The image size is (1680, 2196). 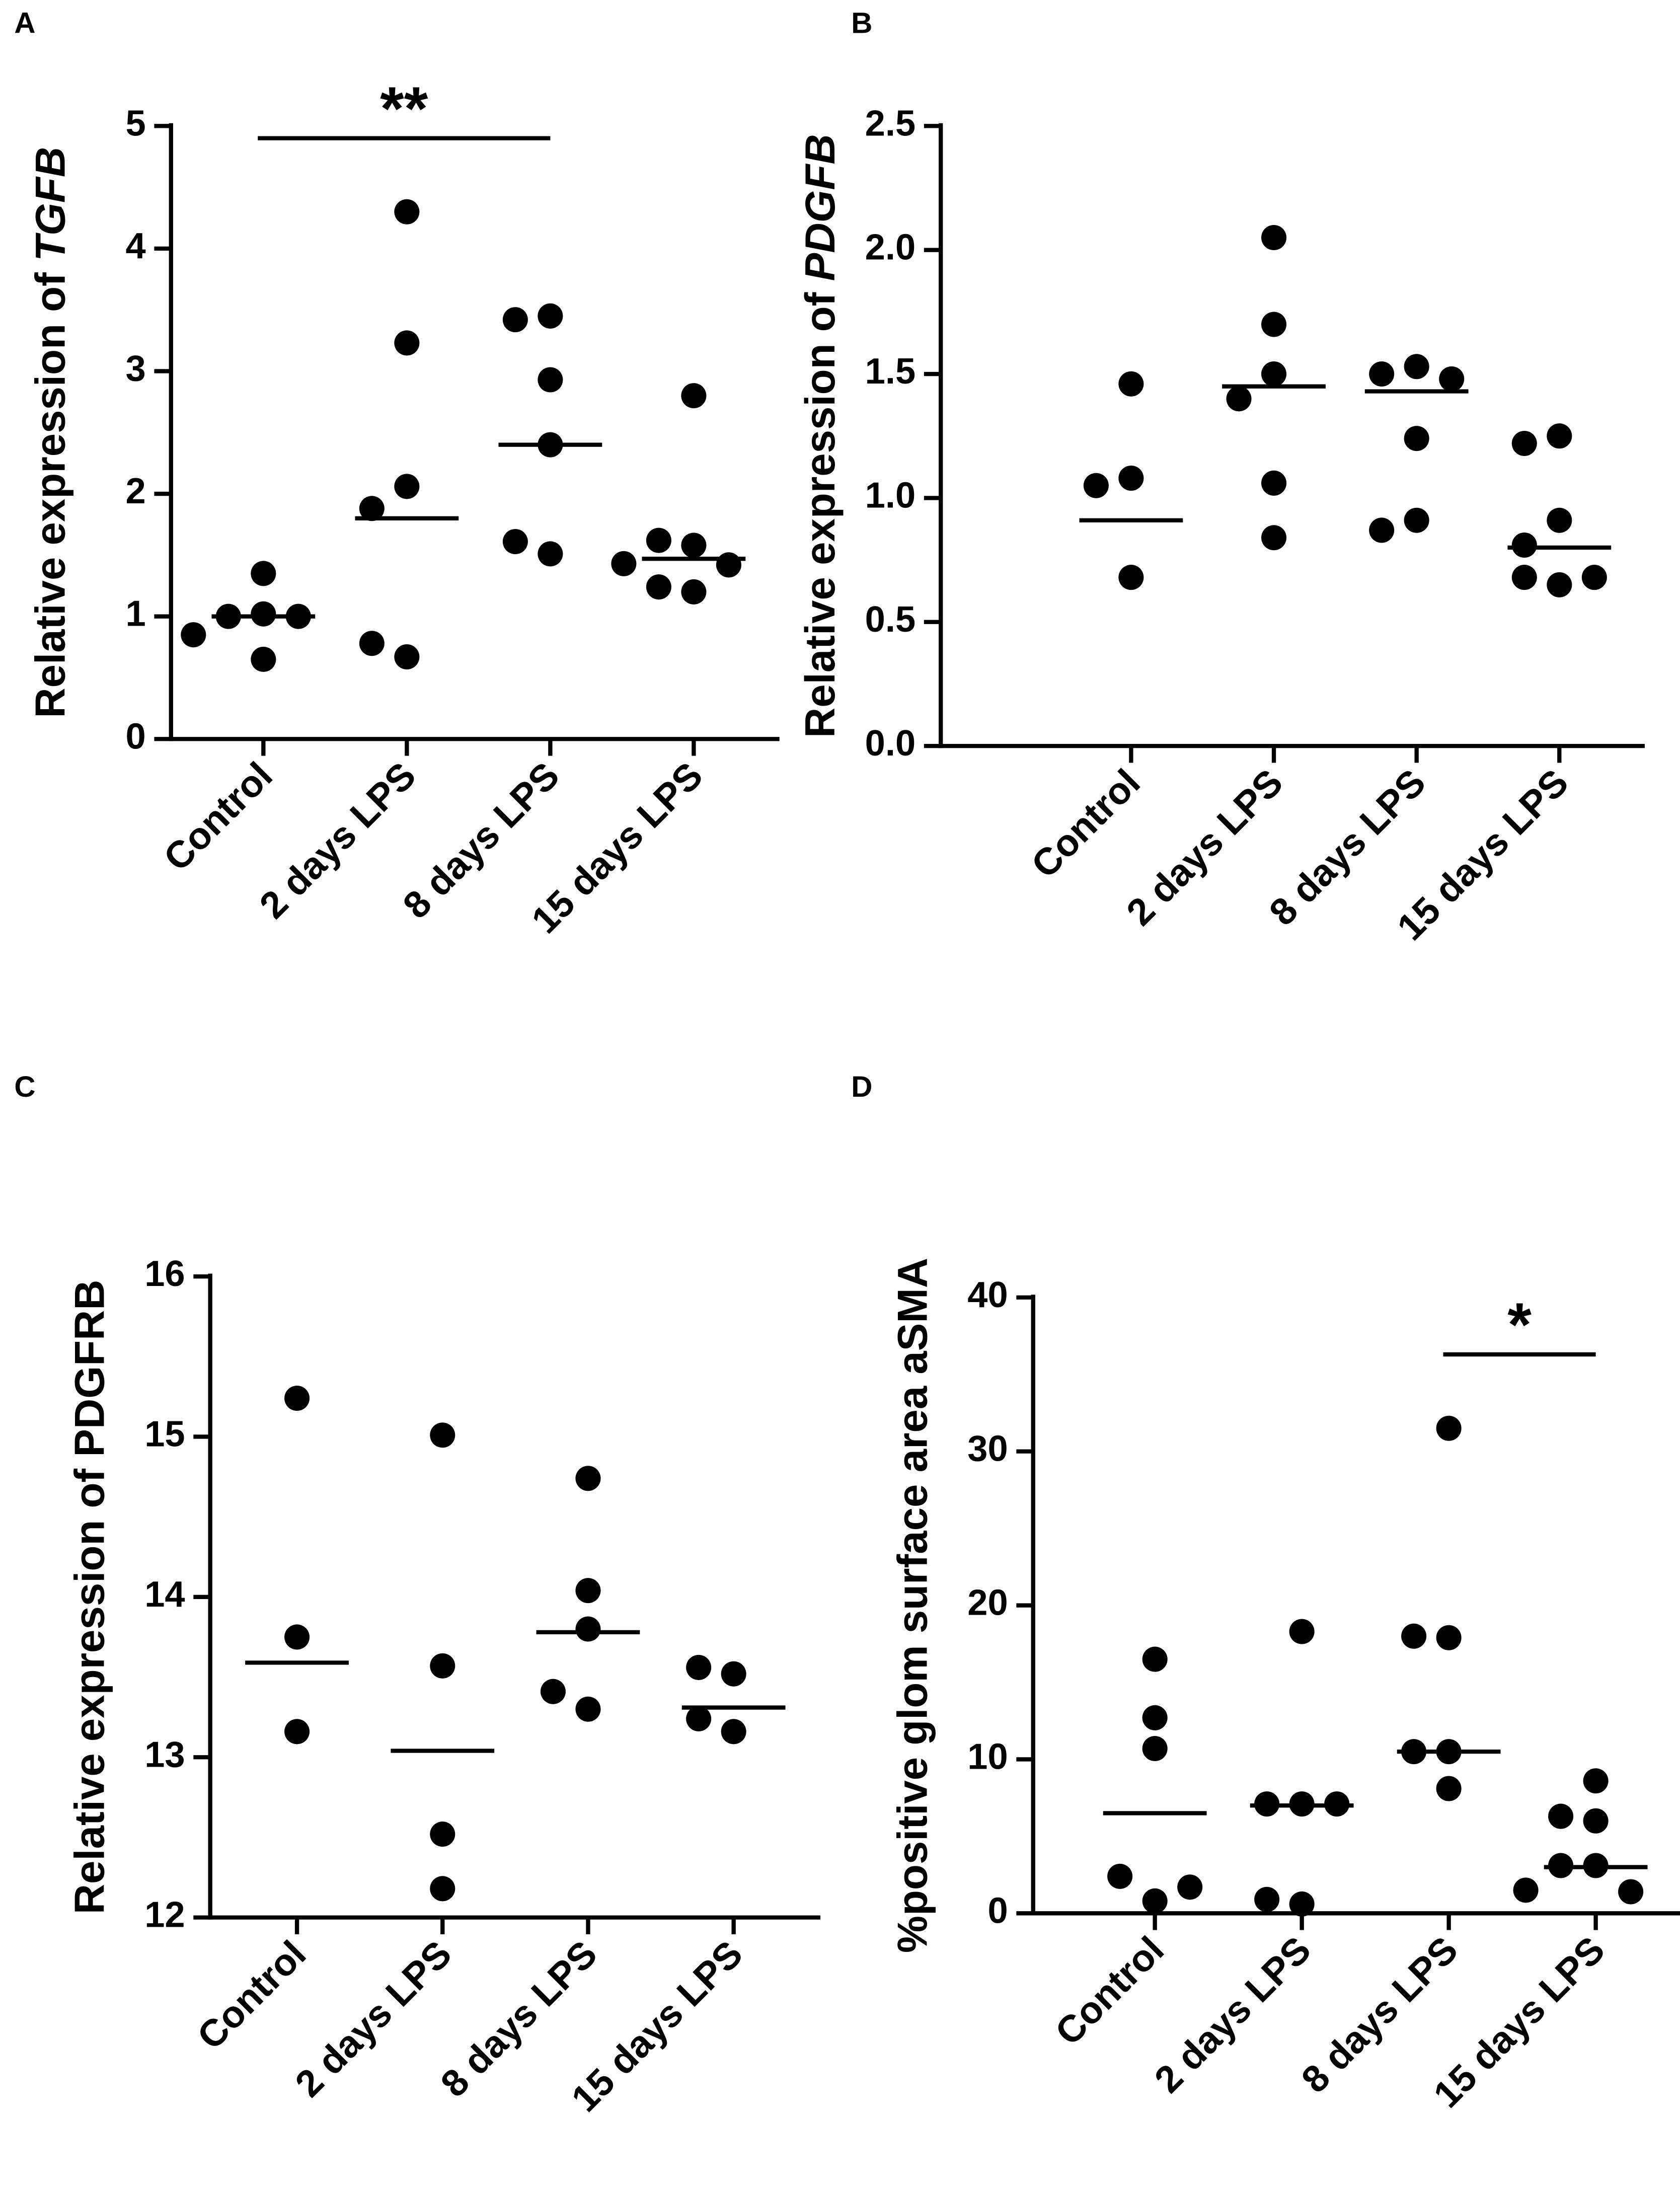 I want to click on y-axis-label: Relative expression of TGFB, so click(x=49, y=432).